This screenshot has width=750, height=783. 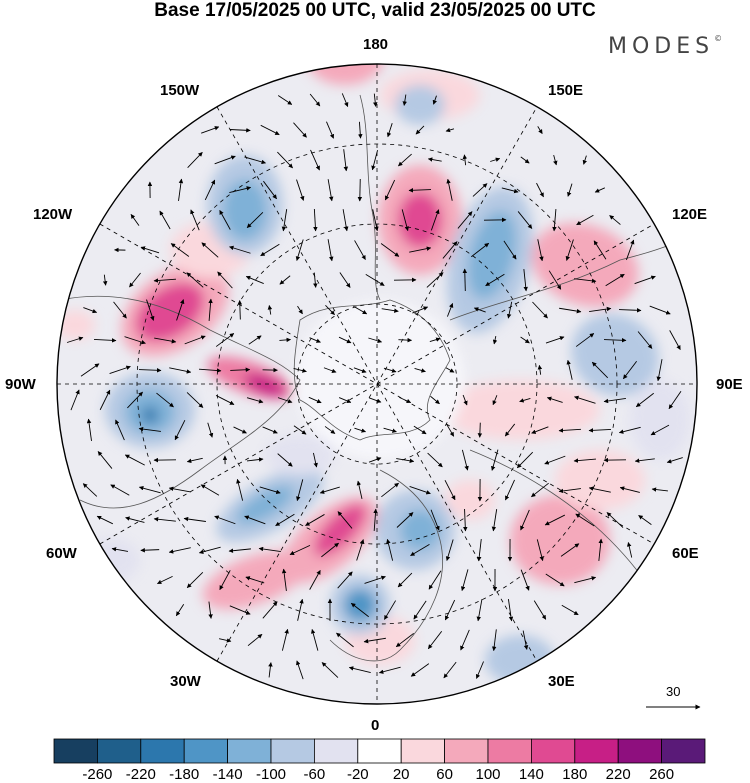 What do you see at coordinates (375, 725) in the screenshot?
I see `lon-label-0: 0` at bounding box center [375, 725].